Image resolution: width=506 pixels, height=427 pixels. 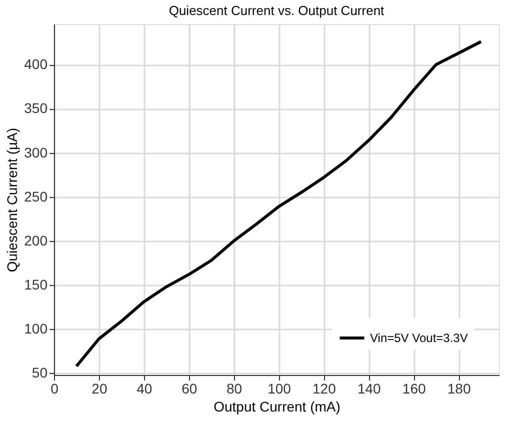 I want to click on x-tick-label: 120, so click(x=324, y=388).